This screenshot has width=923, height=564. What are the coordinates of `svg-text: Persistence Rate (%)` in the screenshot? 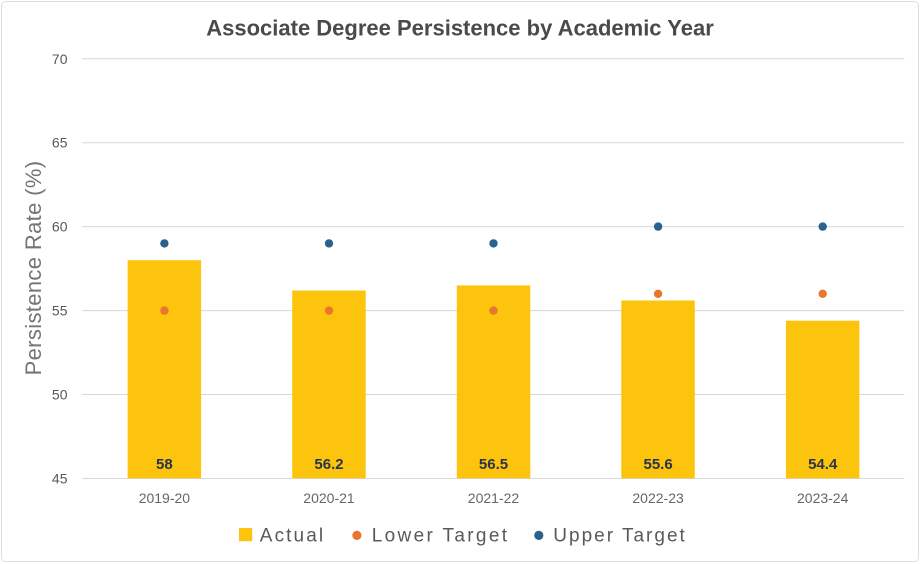 It's located at (33, 268).